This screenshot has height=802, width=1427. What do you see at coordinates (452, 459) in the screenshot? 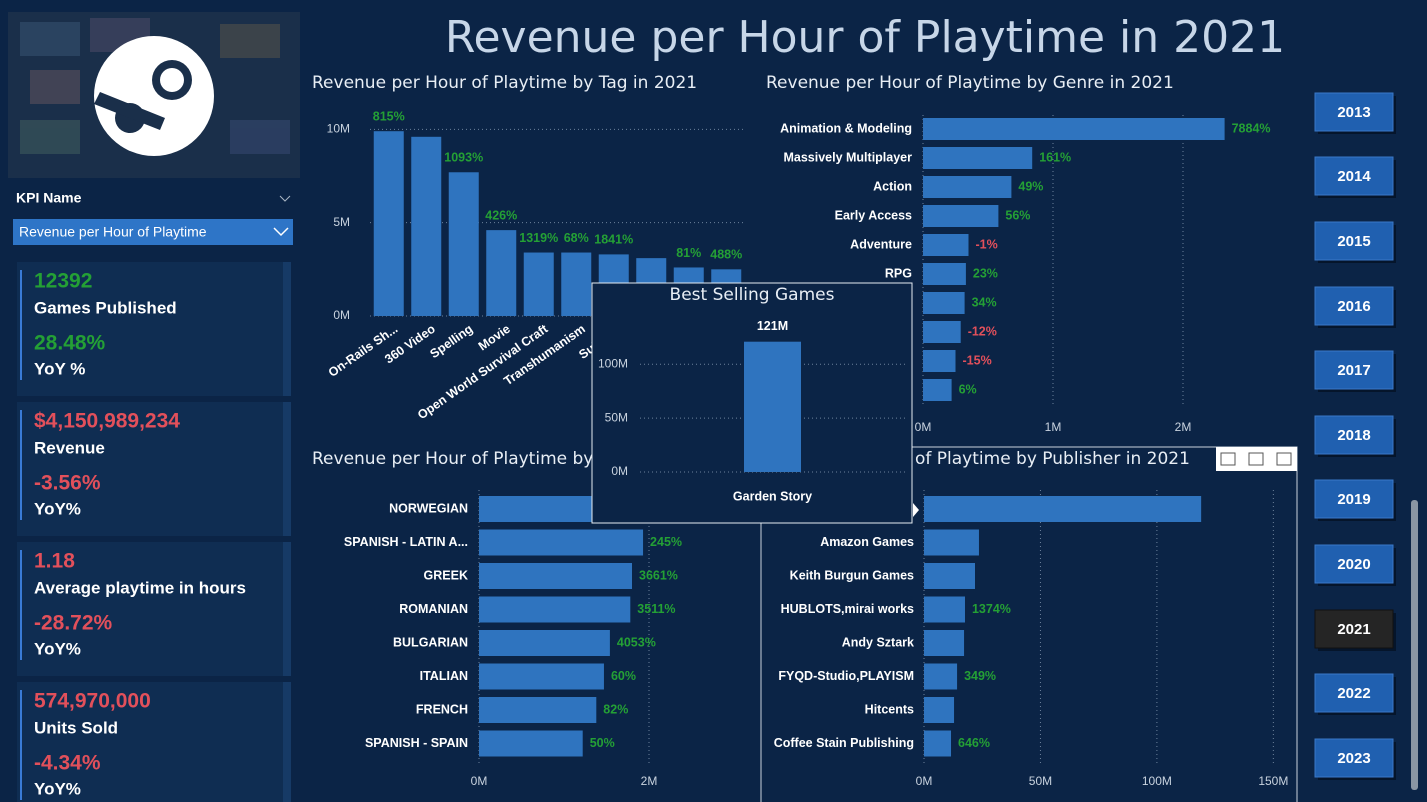
I see `chart-title: Revenue per Hour of Playtime by` at bounding box center [452, 459].